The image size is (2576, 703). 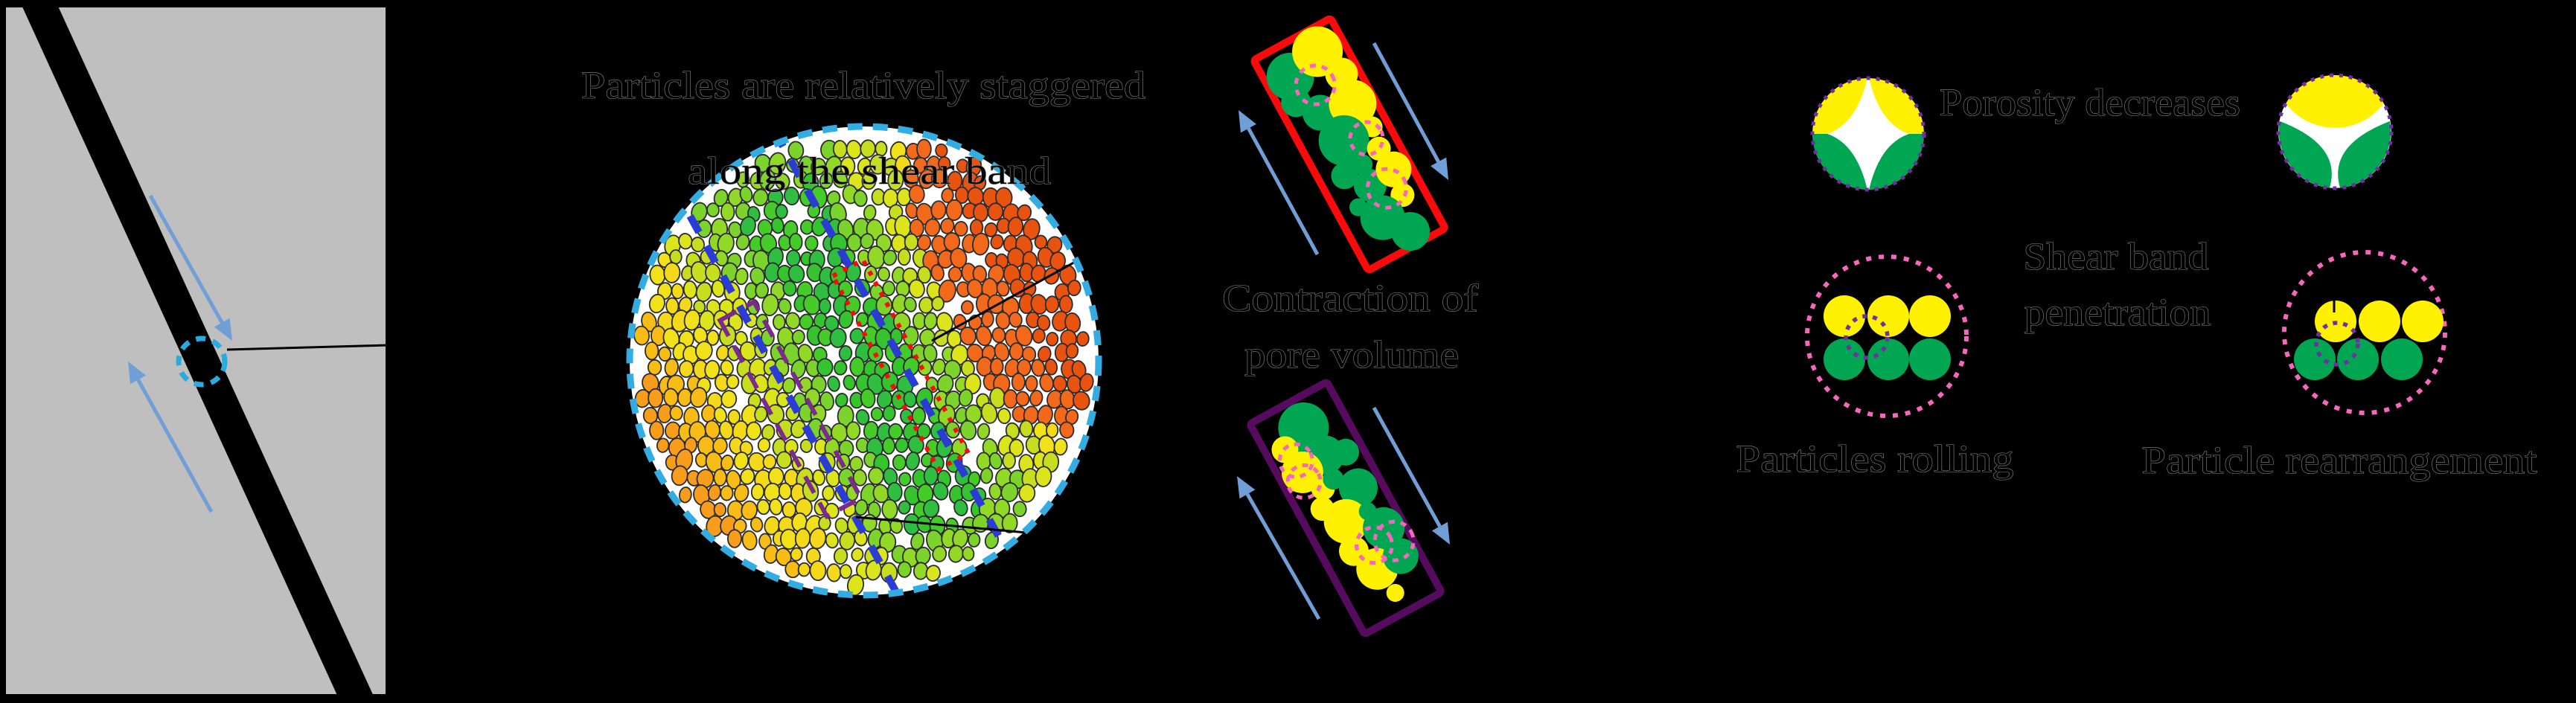 I want to click on inner-sample-box-rect, so click(x=900, y=364).